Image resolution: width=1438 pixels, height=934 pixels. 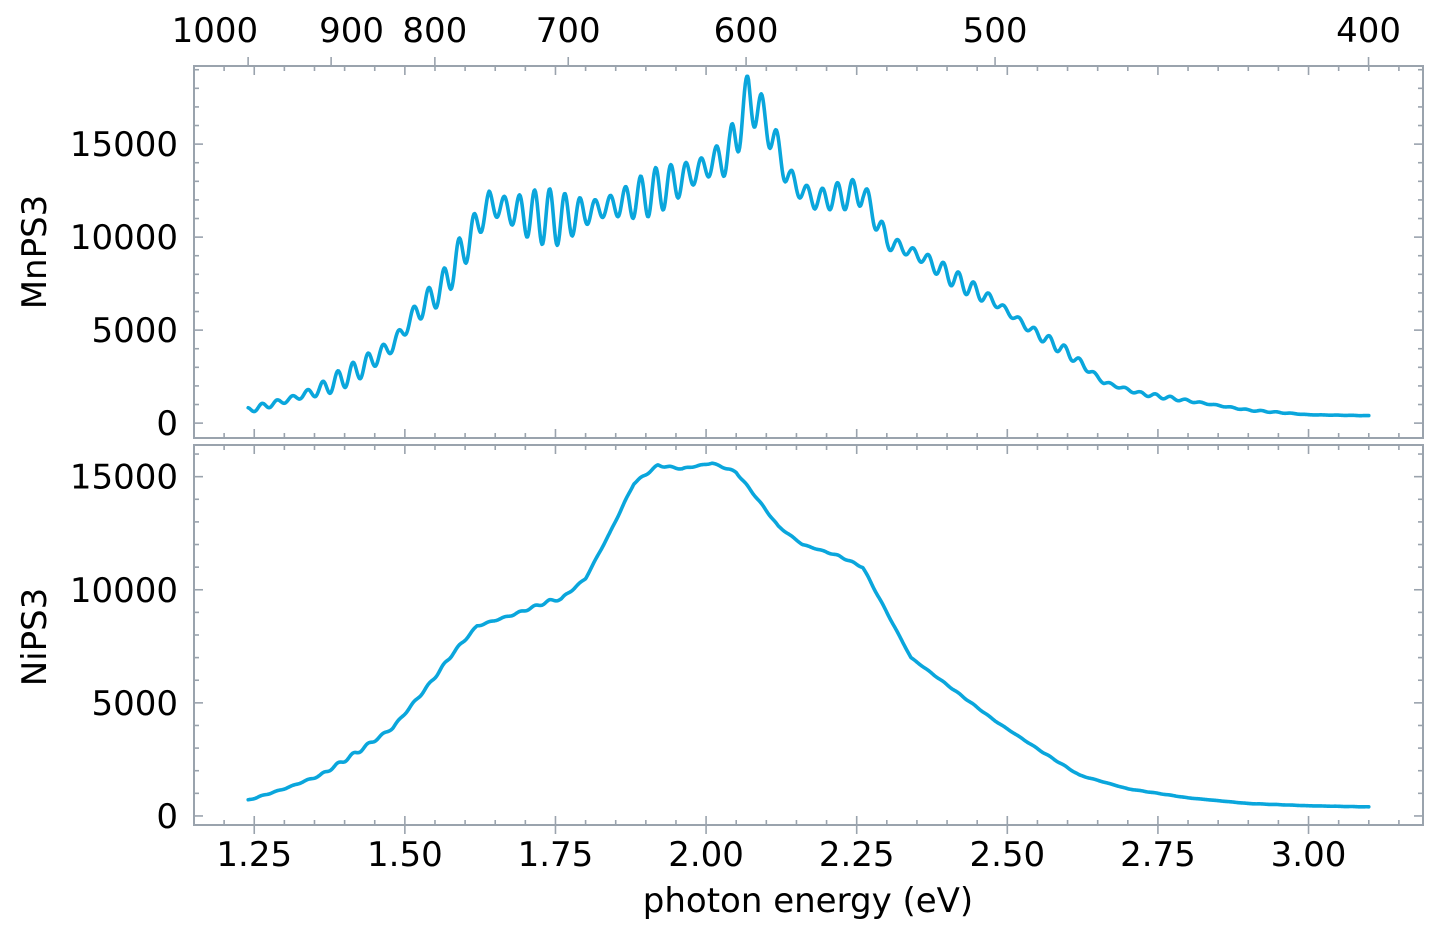 I want to click on xtick-label-2.25: 2.25, so click(x=857, y=855).